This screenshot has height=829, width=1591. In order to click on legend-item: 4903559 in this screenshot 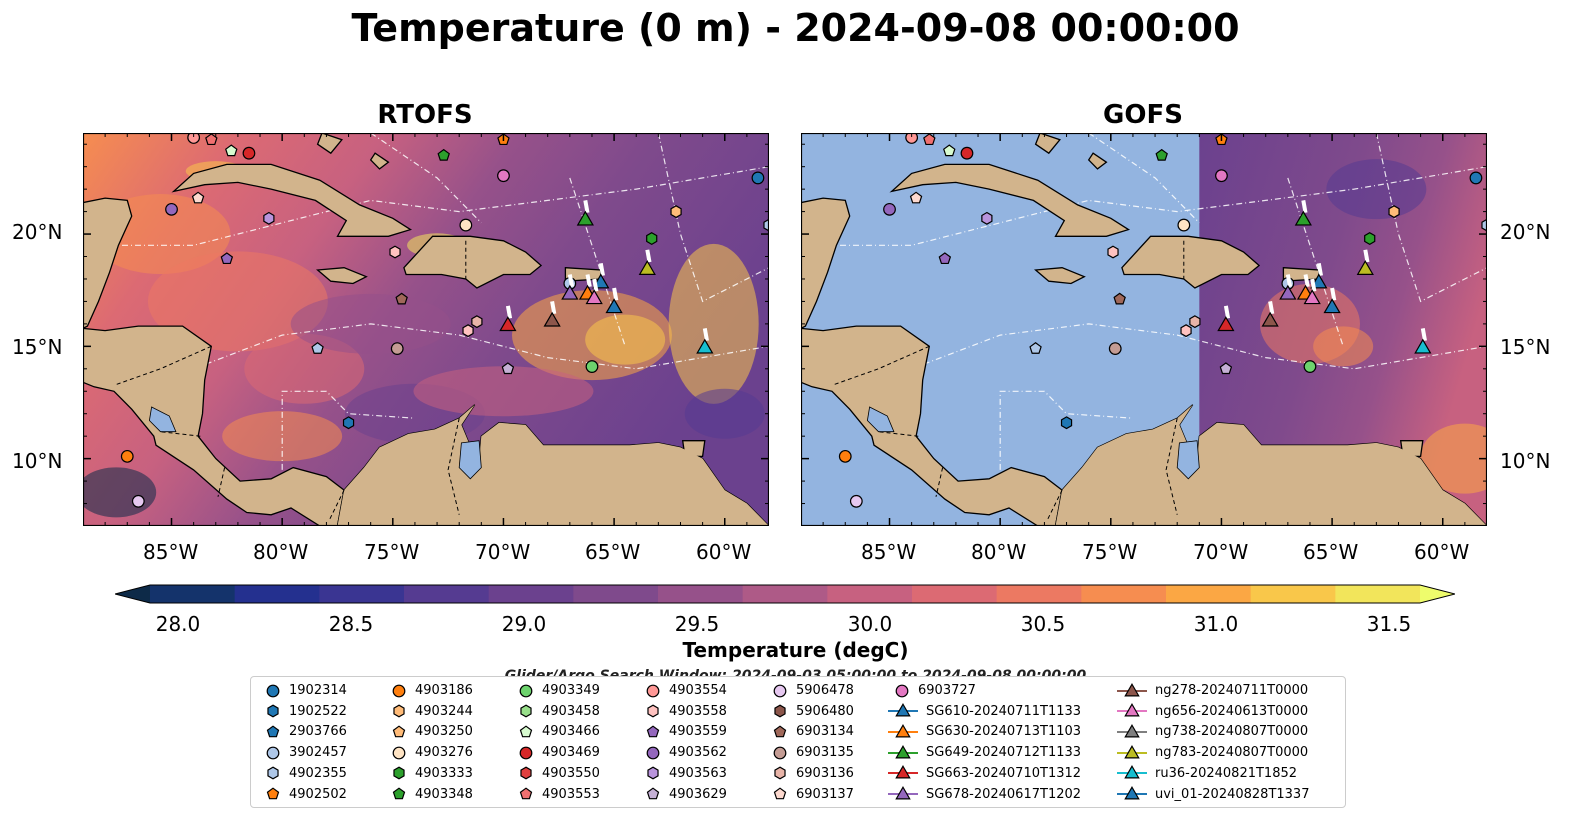, I will do `click(682, 731)`.